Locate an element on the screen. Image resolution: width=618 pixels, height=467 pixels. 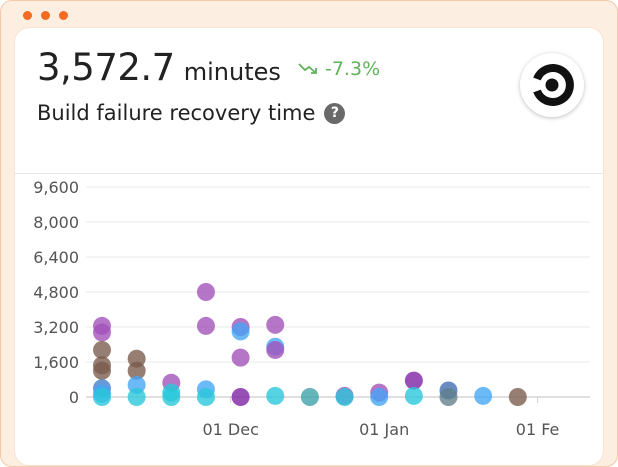
circleci-logo-icon is located at coordinates (553, 85).